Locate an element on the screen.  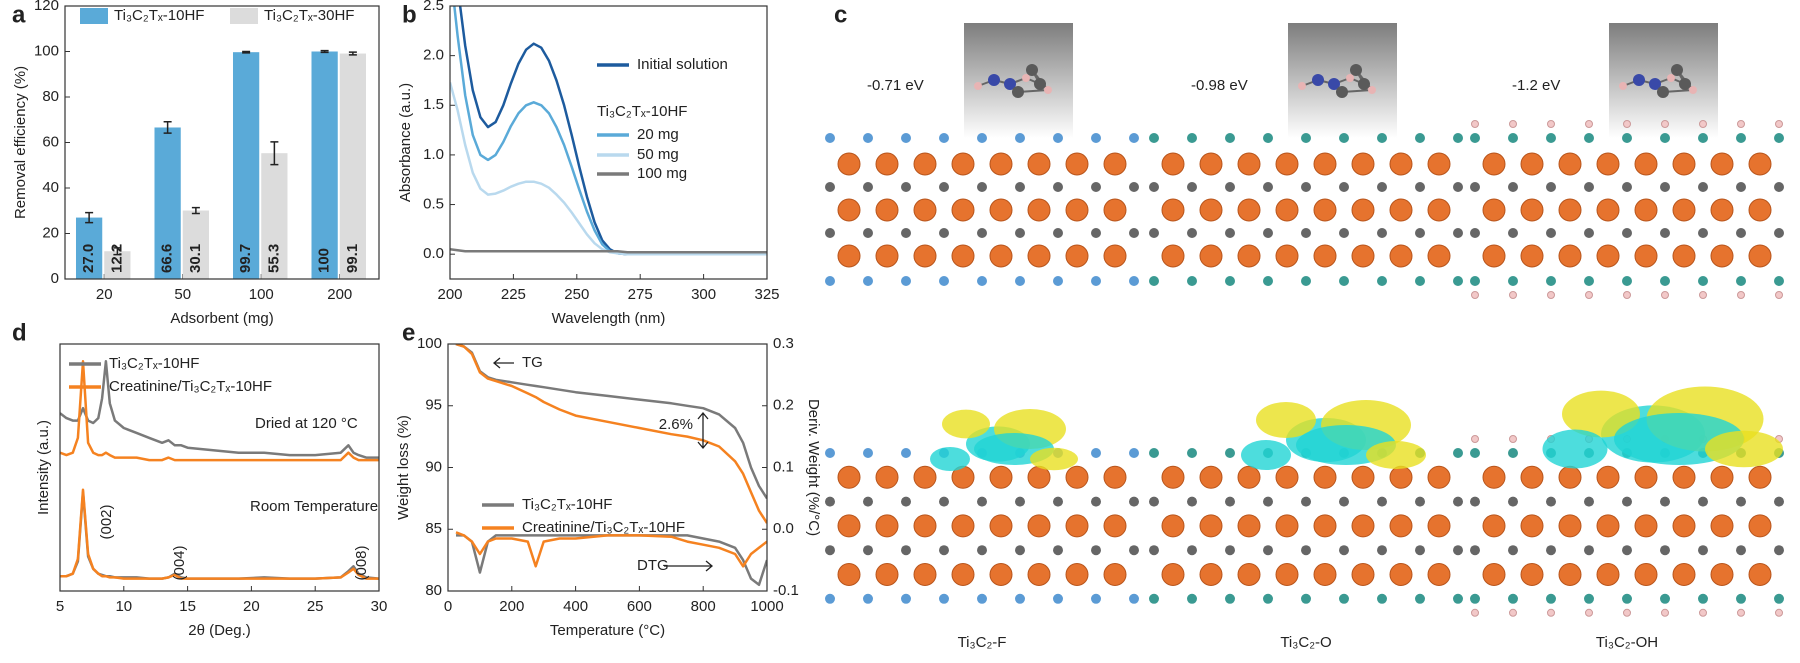
legend-swatch is located at coordinates (244, 16).